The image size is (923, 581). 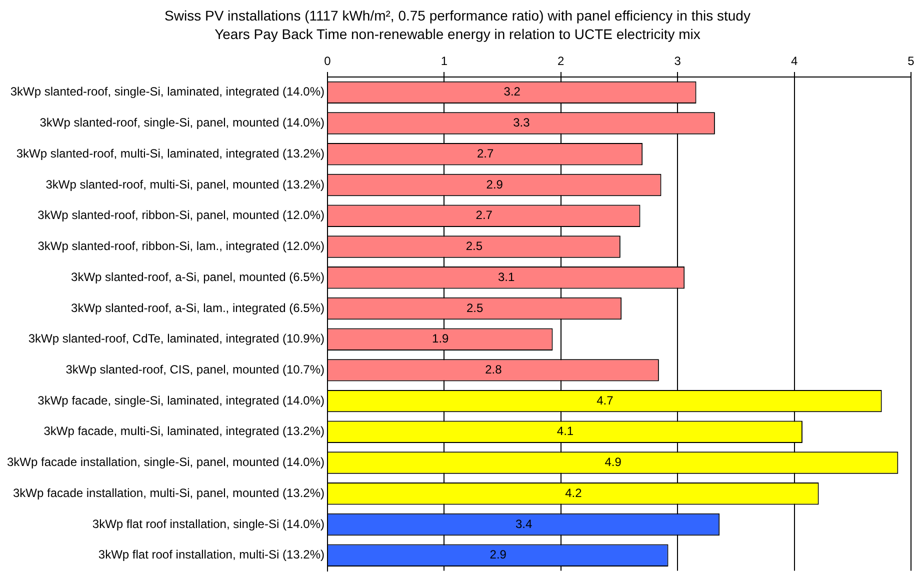 What do you see at coordinates (181, 400) in the screenshot?
I see `y-tick-label: 3kWp facade, single-Si, laminated, integrated (14.0%)` at bounding box center [181, 400].